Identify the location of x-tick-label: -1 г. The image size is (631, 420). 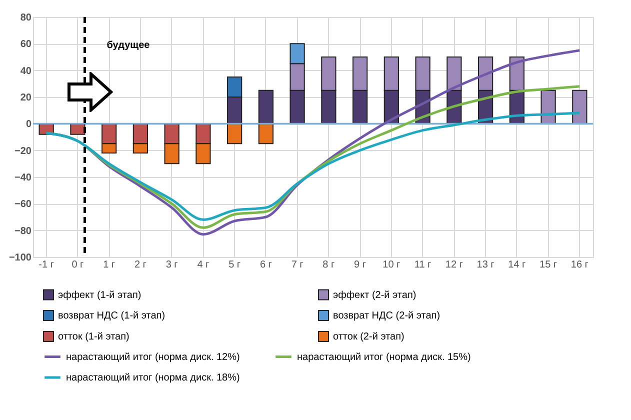
(46, 265).